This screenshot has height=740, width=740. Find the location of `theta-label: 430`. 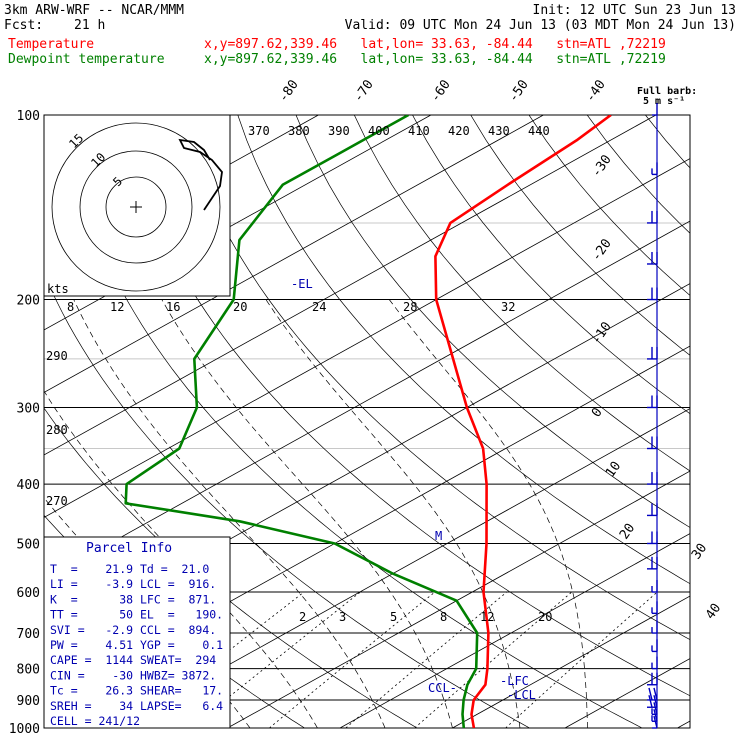

theta-label: 430 is located at coordinates (499, 131).